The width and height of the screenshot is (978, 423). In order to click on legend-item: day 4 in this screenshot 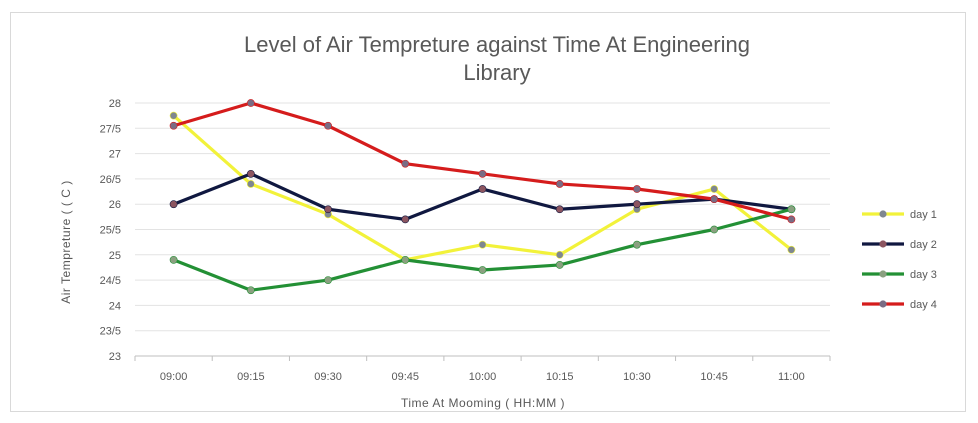, I will do `click(899, 305)`.